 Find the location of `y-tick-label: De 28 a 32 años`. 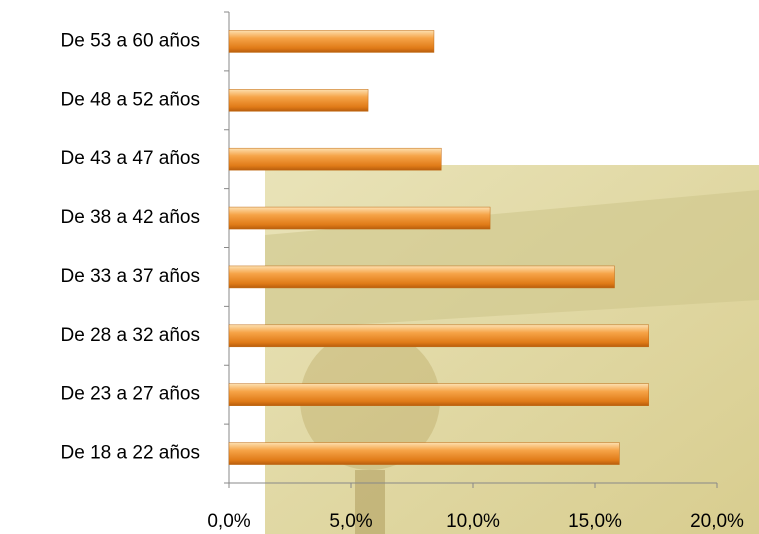

y-tick-label: De 28 a 32 años is located at coordinates (130, 335).